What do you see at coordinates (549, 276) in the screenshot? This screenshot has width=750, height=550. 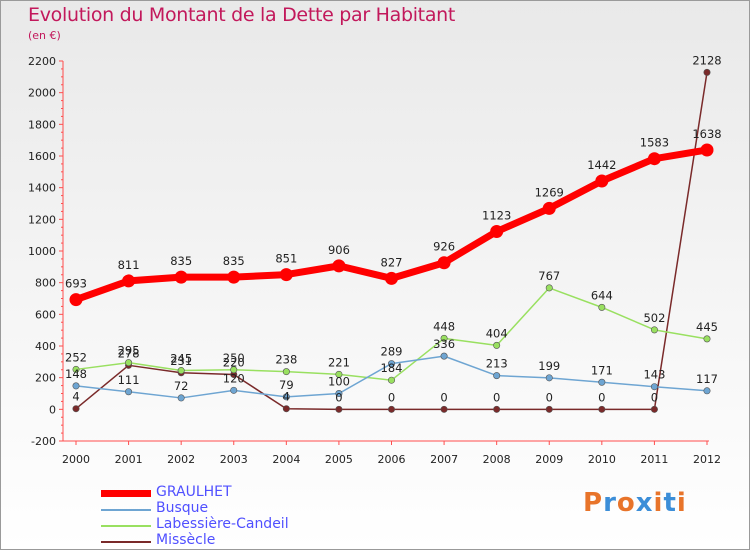 I see `data-label: 767` at bounding box center [549, 276].